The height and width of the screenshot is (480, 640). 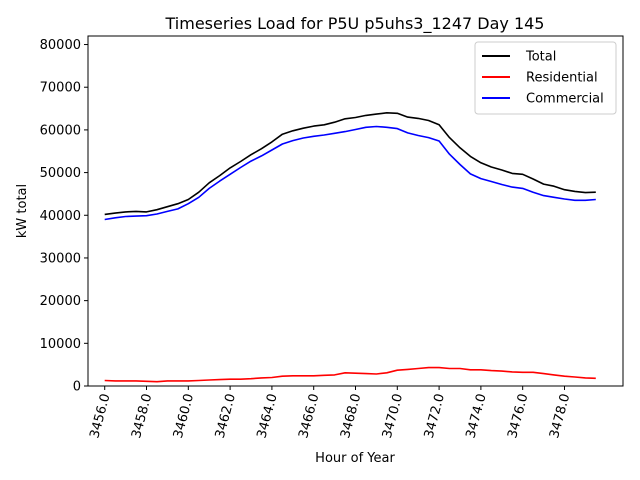 I want to click on y-tick-label: 60000, so click(x=60, y=130).